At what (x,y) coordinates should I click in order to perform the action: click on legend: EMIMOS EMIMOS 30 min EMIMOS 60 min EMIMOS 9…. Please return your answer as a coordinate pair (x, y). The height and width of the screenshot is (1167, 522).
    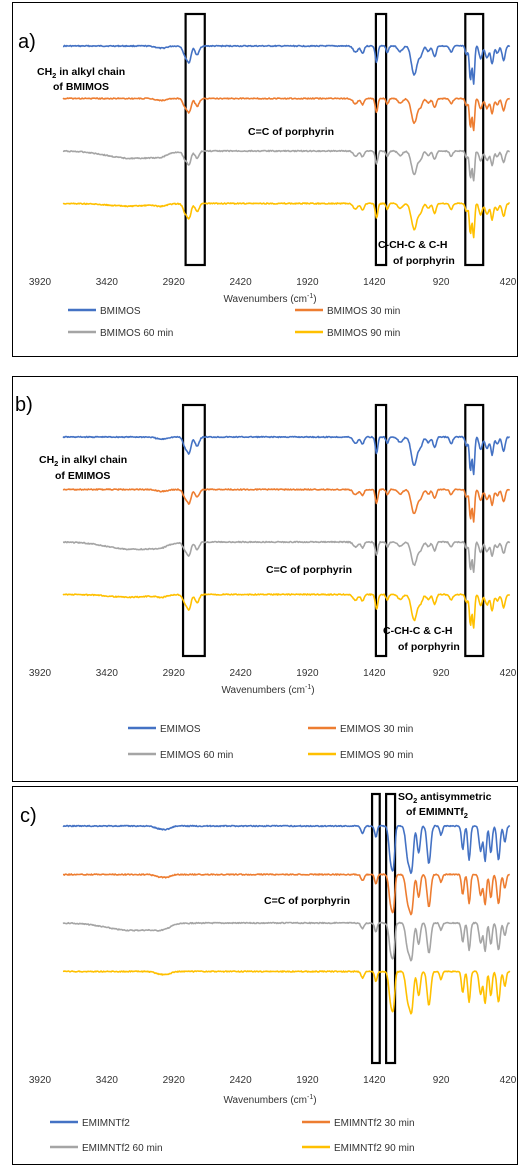
    Looking at the image, I should click on (270, 742).